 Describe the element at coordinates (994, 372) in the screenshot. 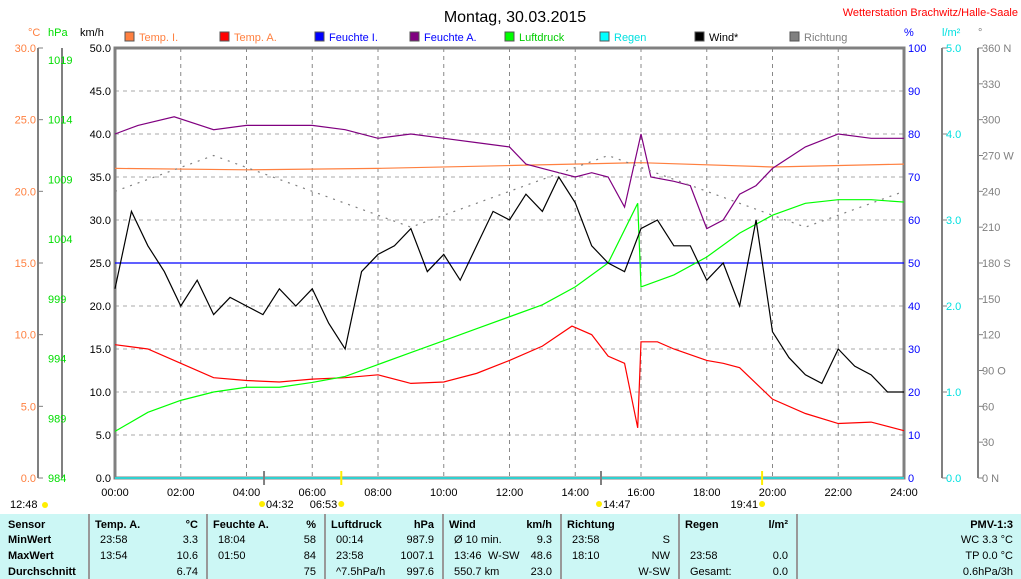

I see `tick-label-dir: 90 O` at that location.